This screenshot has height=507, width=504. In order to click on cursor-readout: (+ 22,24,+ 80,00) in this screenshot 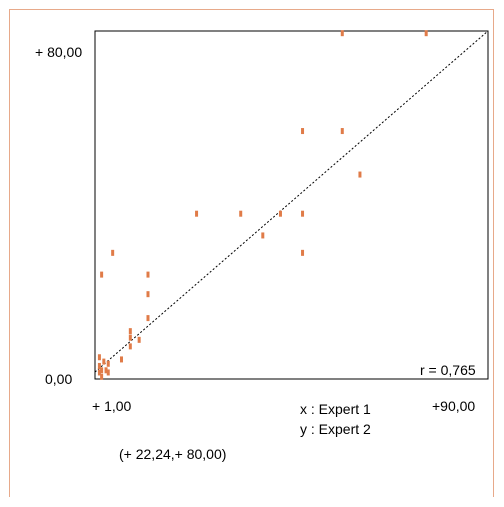, I will do `click(172, 454)`.